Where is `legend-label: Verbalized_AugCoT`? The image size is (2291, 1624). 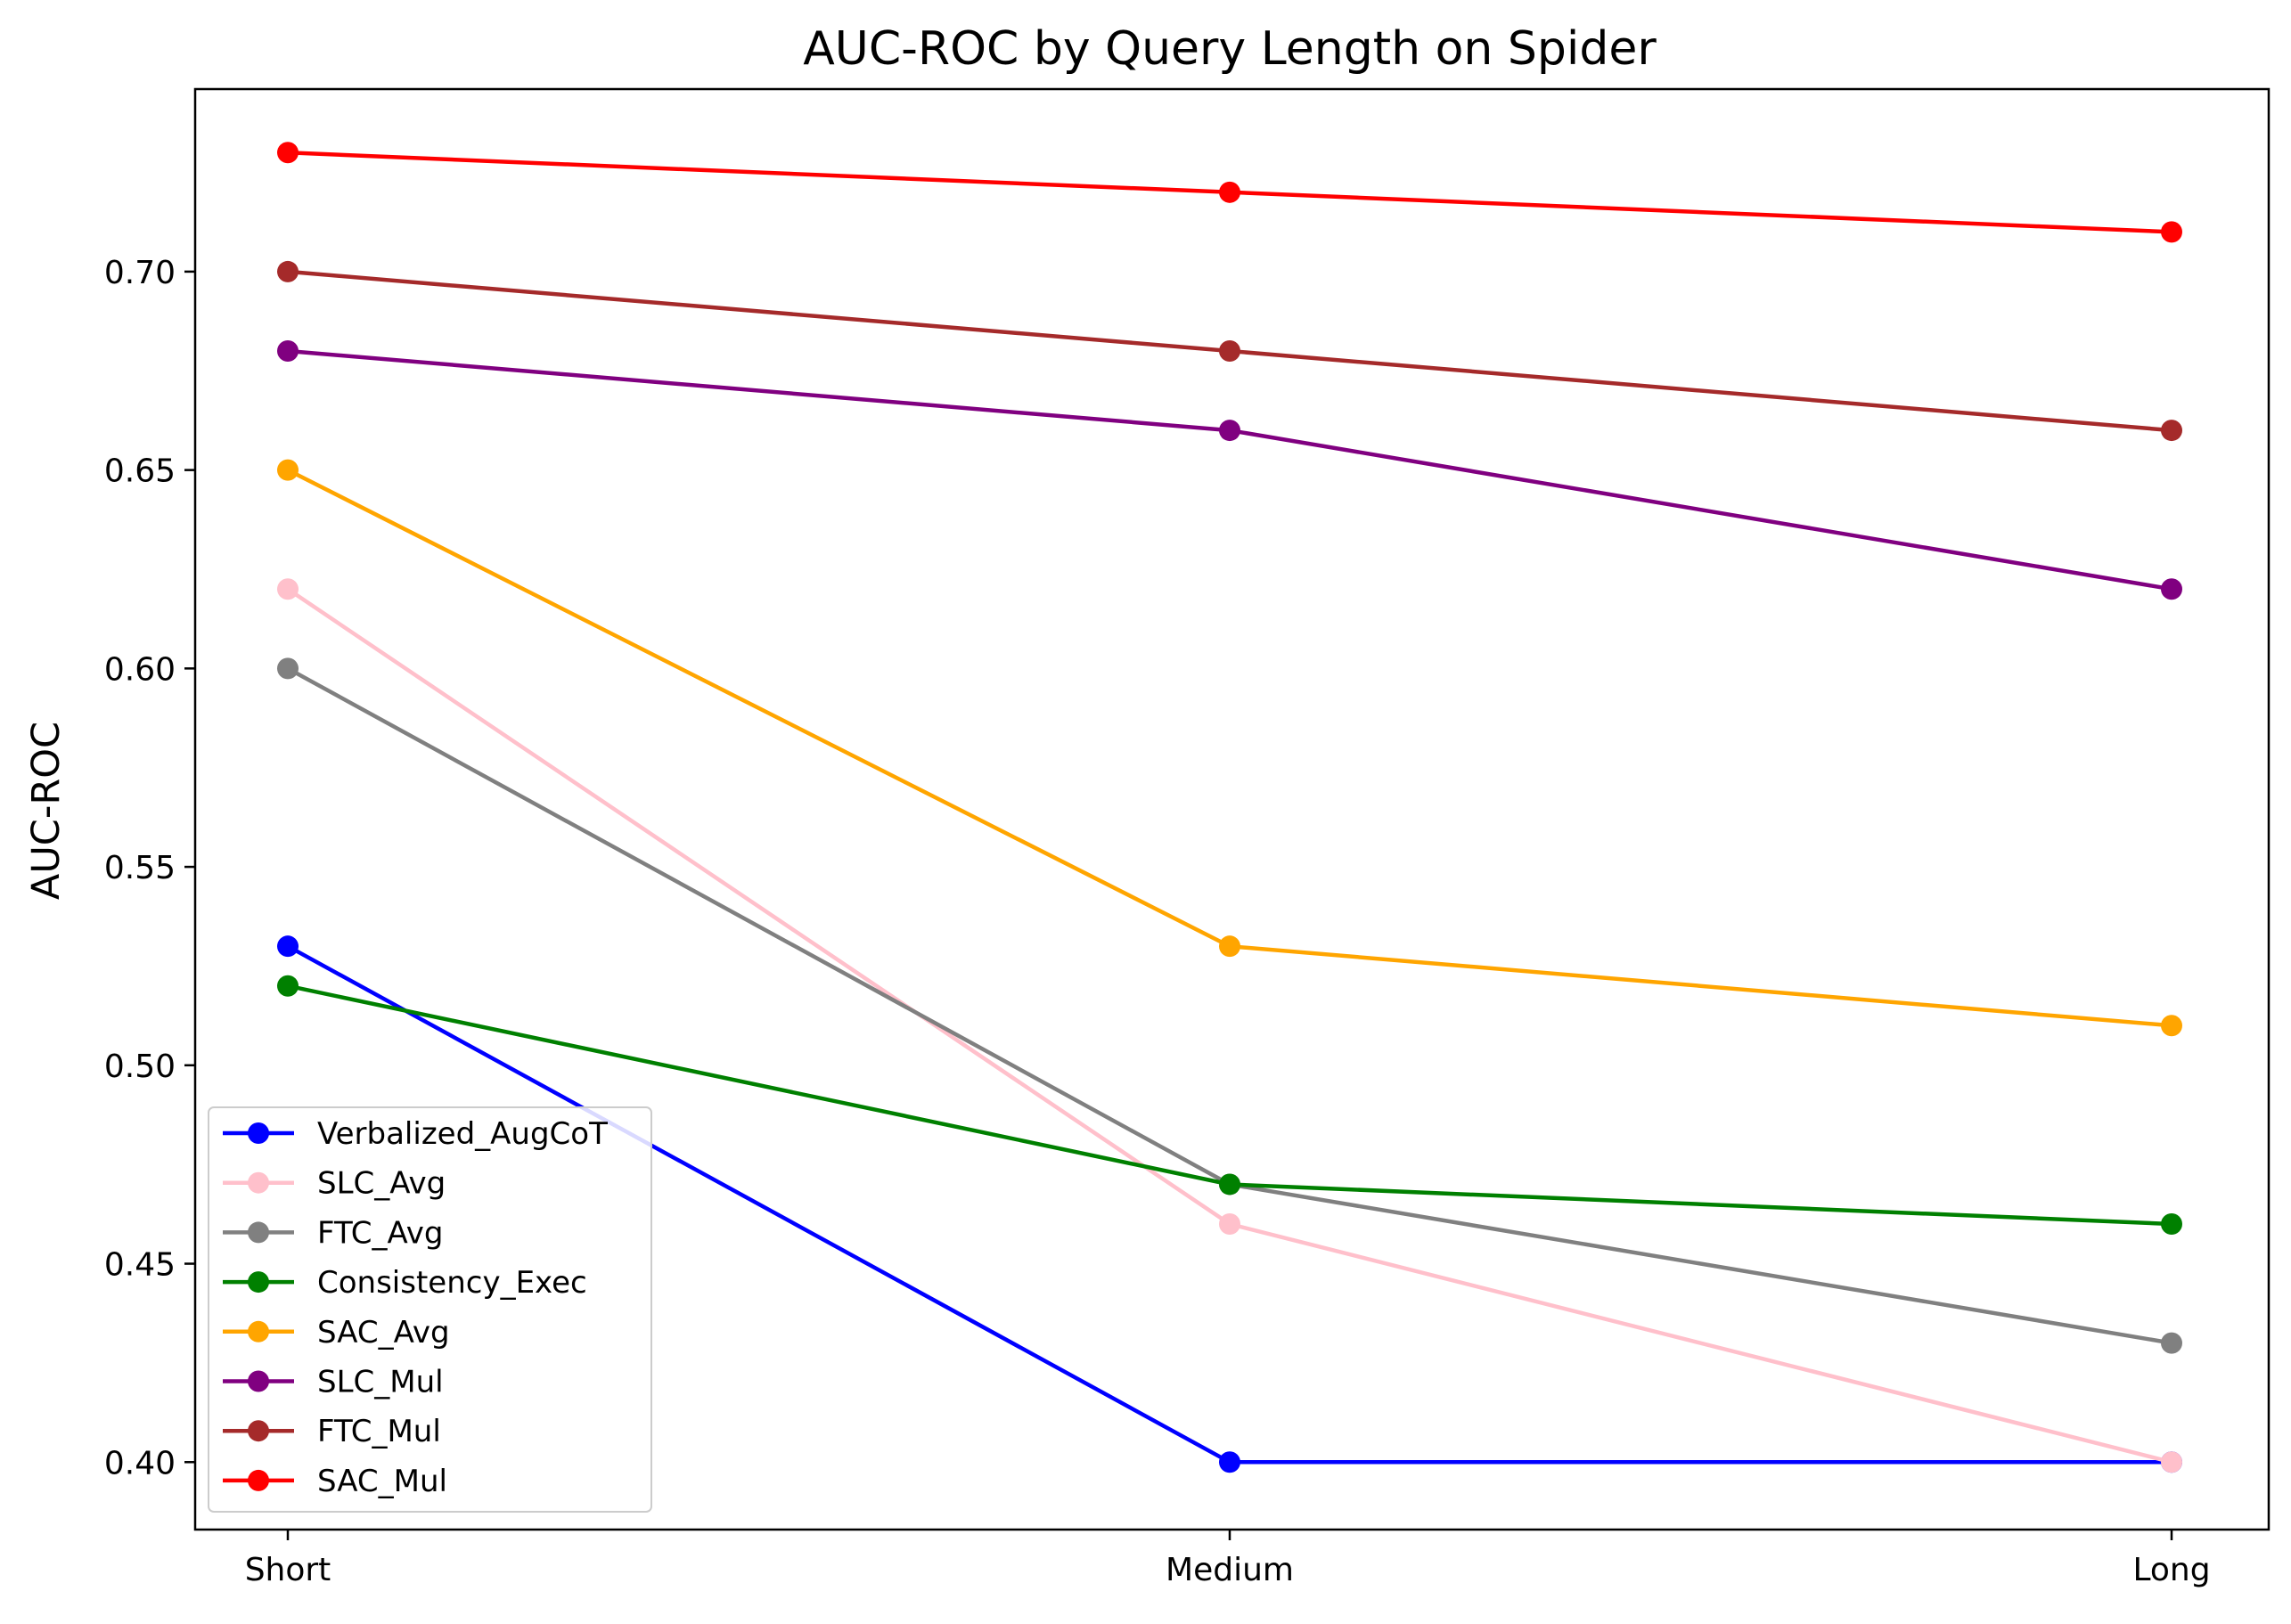
legend-label: Verbalized_AugCoT is located at coordinates (462, 1134).